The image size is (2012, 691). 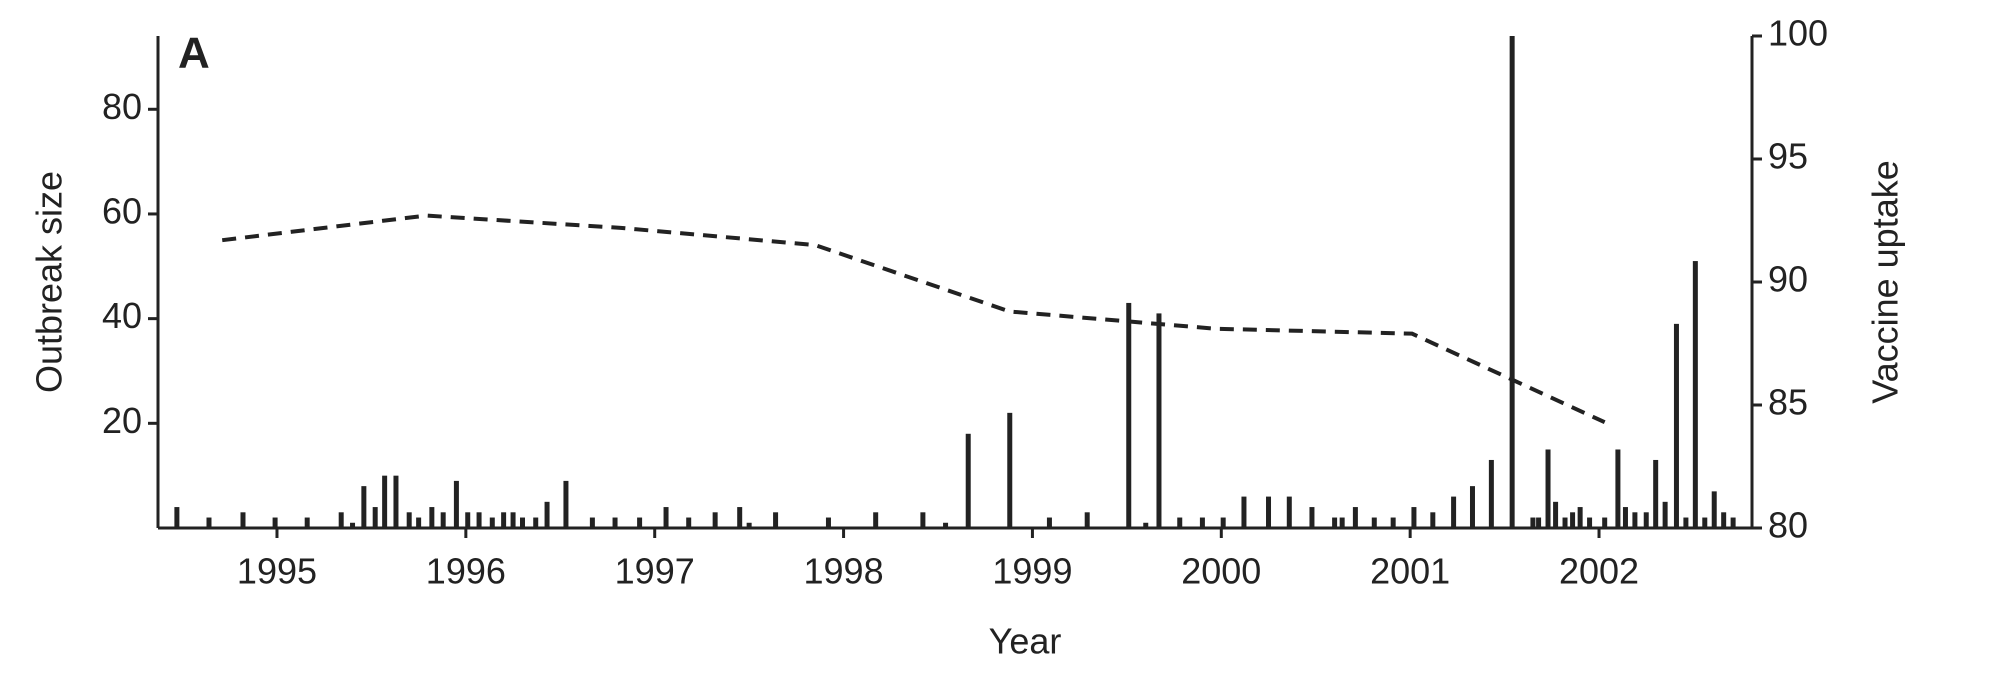 What do you see at coordinates (844, 571) in the screenshot?
I see `x-tick-label: 1998` at bounding box center [844, 571].